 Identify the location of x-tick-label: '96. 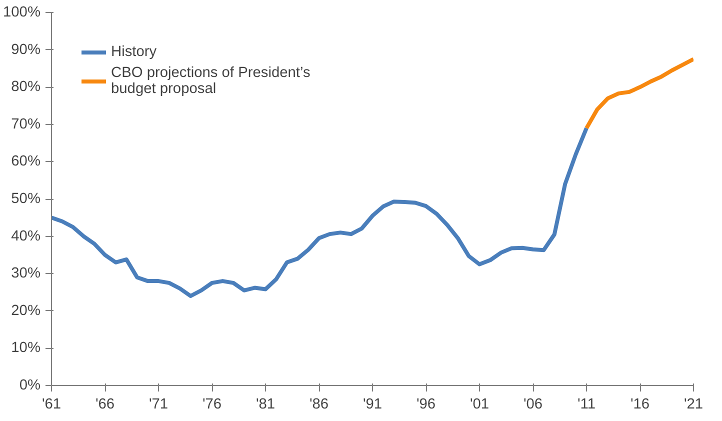
(426, 404).